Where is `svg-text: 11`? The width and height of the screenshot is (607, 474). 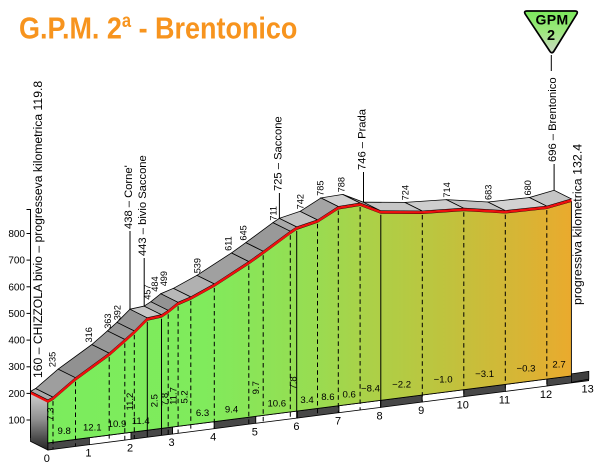
svg-text: 11 is located at coordinates (504, 400).